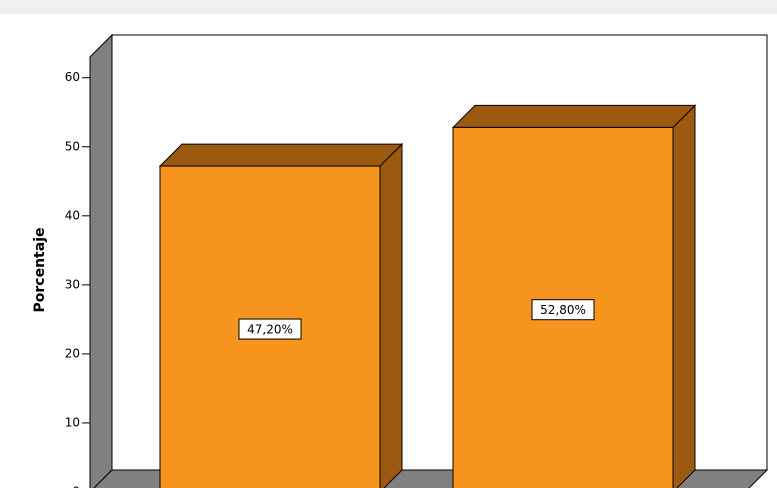 This screenshot has width=777, height=488. I want to click on left-wall, so click(101, 260).